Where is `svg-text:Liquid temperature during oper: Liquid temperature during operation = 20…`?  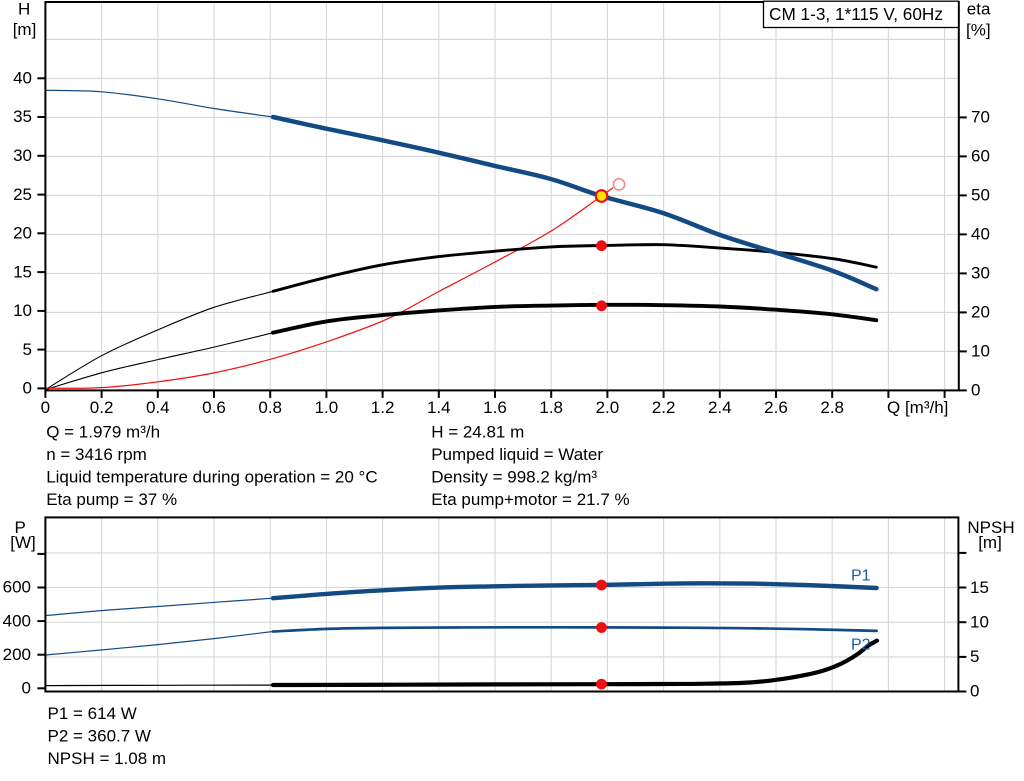
svg-text:Liquid temperature during oper: Liquid temperature during operation = 20… is located at coordinates (211, 477).